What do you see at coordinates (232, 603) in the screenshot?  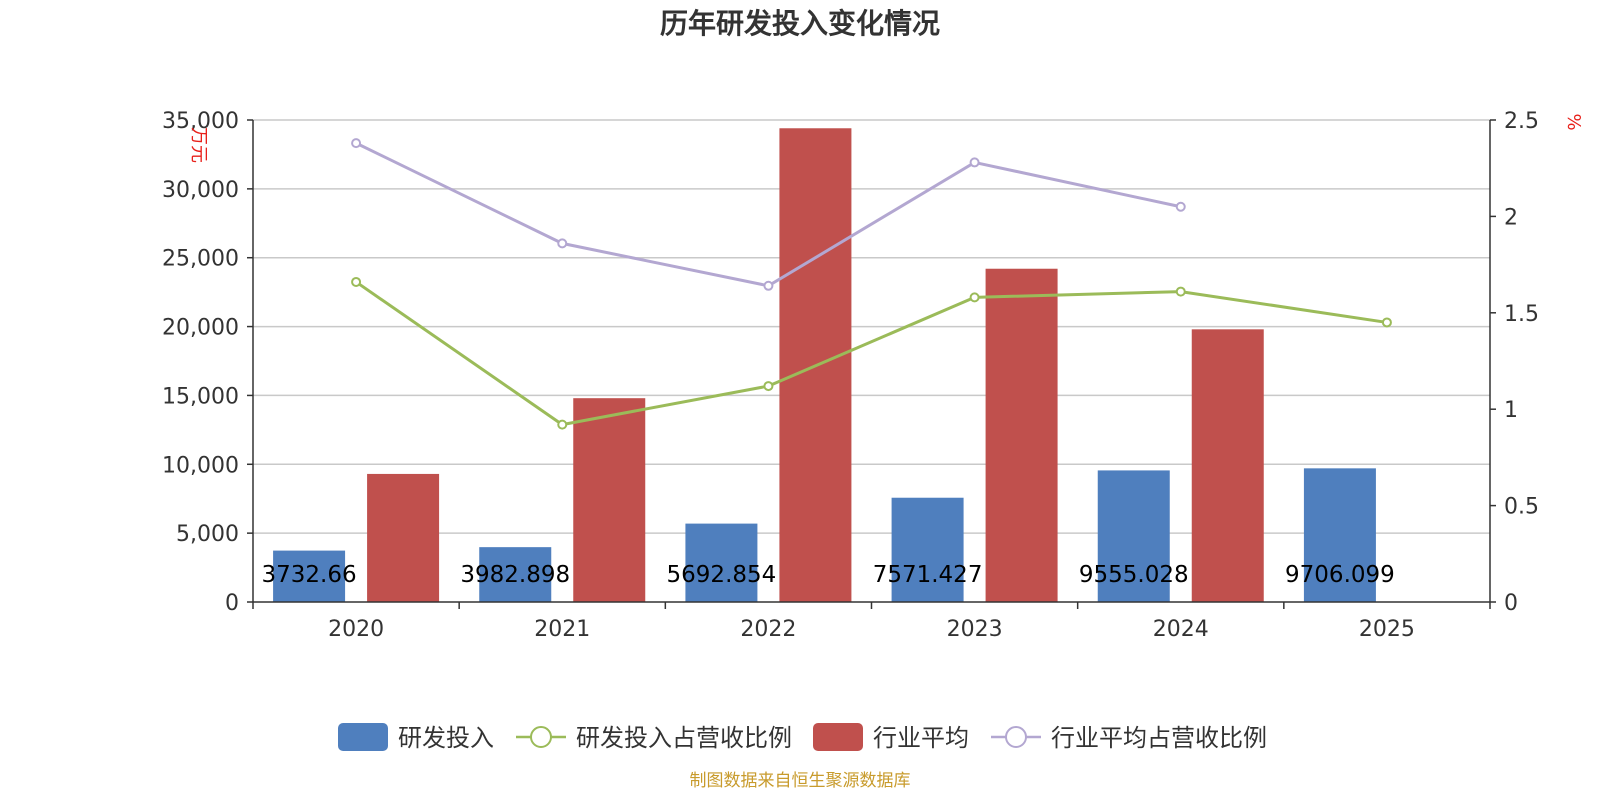 I see `left-axis-tick-label: 0` at bounding box center [232, 603].